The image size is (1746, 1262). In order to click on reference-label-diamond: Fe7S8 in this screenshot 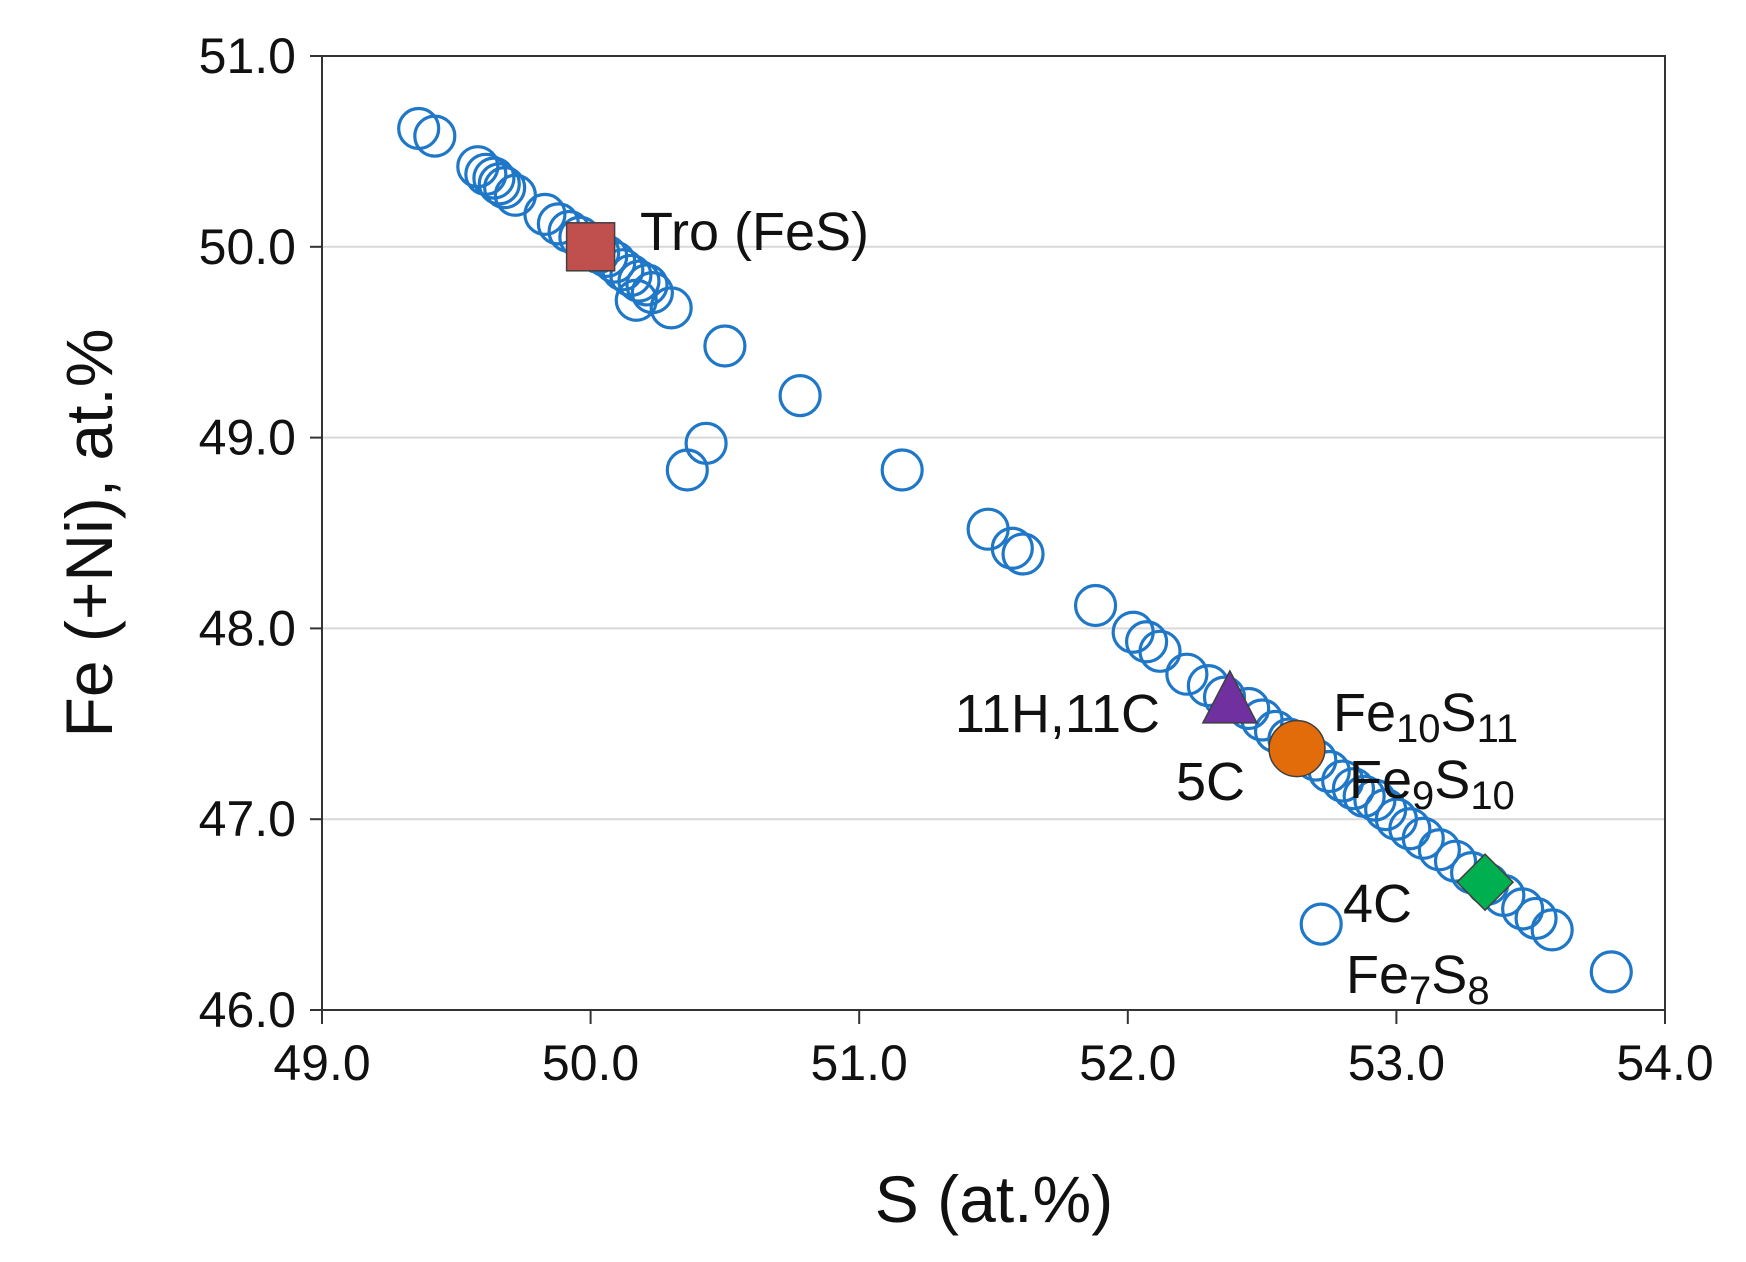, I will do `click(1418, 979)`.